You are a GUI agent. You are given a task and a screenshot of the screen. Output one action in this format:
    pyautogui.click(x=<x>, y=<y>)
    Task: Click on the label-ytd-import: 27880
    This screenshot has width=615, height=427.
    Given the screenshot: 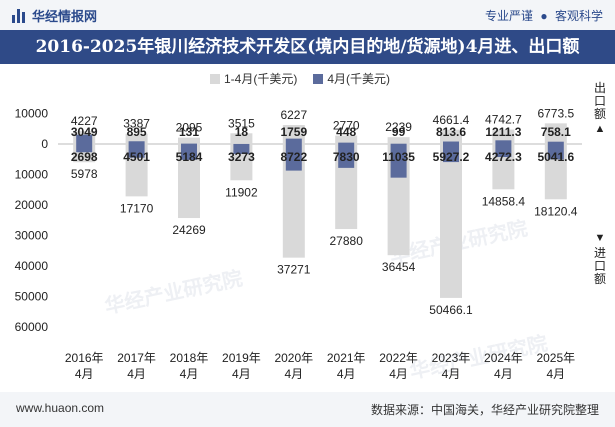 What is the action you would take?
    pyautogui.click(x=347, y=241)
    